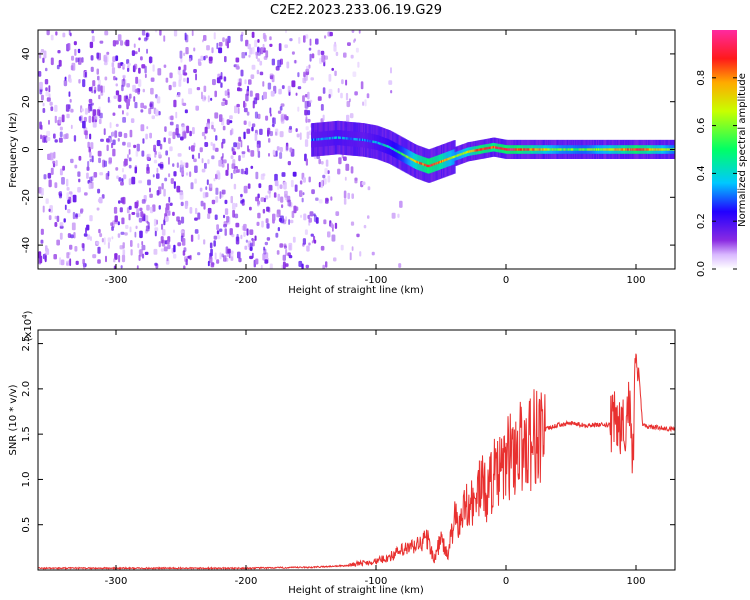  What do you see at coordinates (506, 280) in the screenshot?
I see `x-tick-label: 0` at bounding box center [506, 280].